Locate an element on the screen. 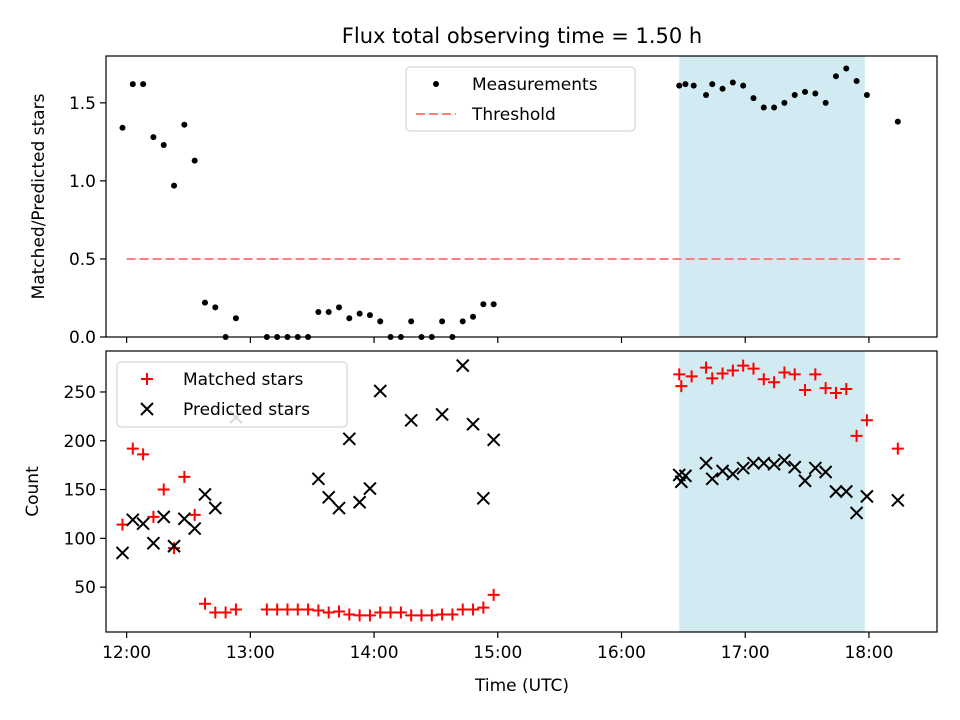 The height and width of the screenshot is (720, 960). x-tick-label: 13:00 is located at coordinates (250, 653).